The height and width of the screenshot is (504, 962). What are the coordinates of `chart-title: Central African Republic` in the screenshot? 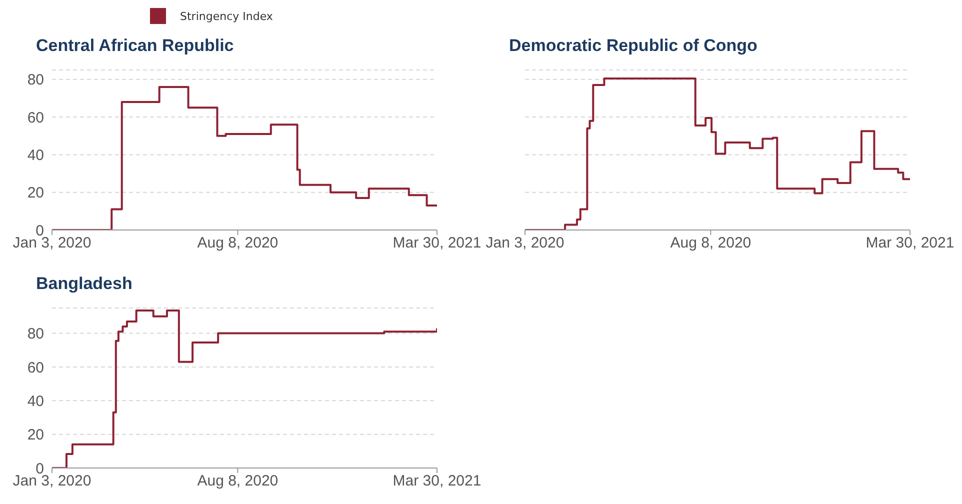 It's located at (135, 46).